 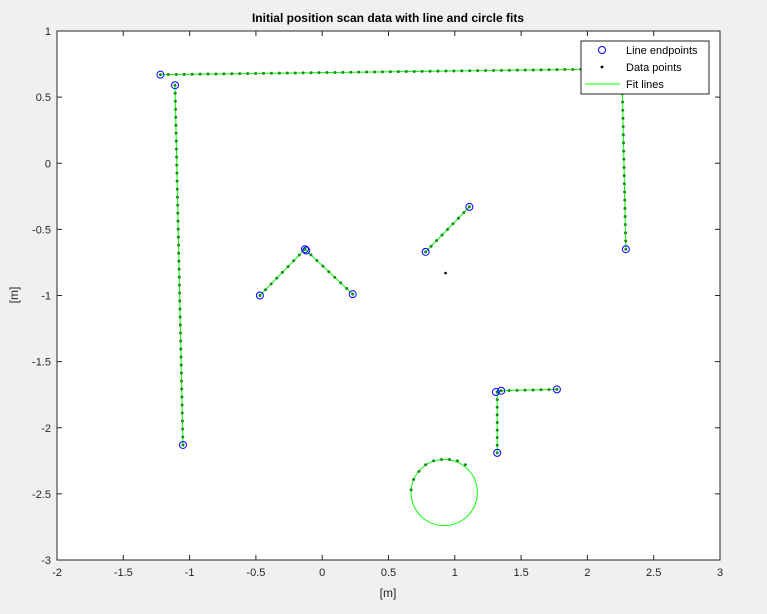 I want to click on y-tick-label: -1, so click(x=46, y=297).